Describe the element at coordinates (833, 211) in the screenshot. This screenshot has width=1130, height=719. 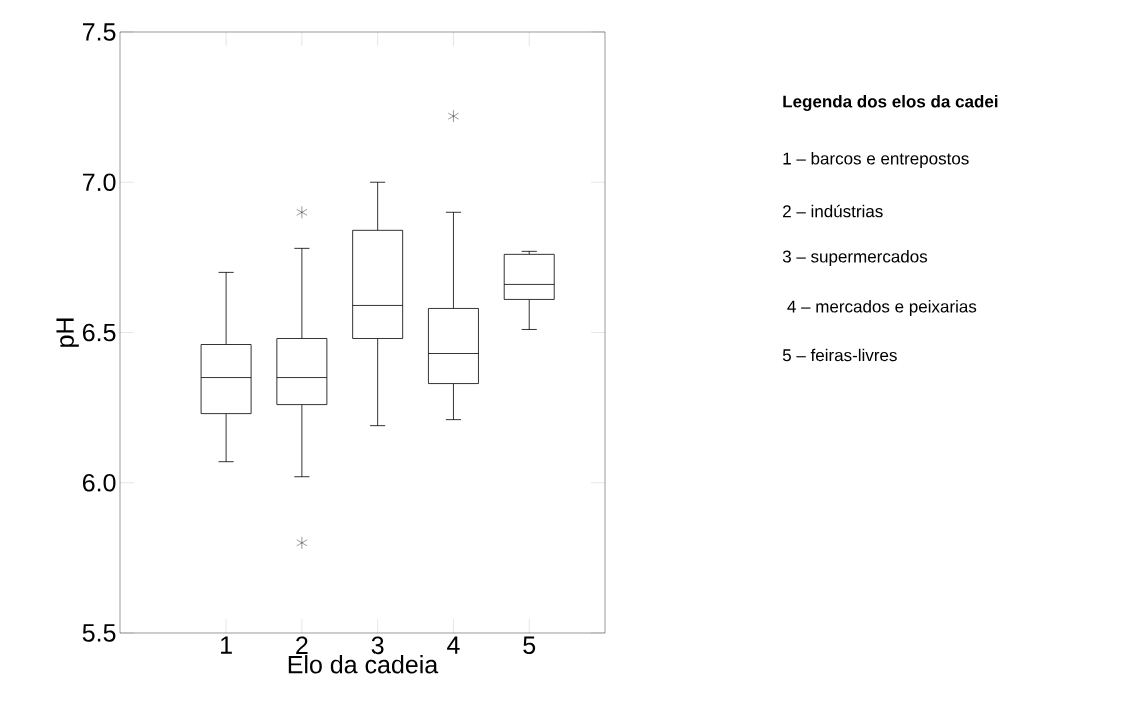
I see `text: 2 – indústrias` at that location.